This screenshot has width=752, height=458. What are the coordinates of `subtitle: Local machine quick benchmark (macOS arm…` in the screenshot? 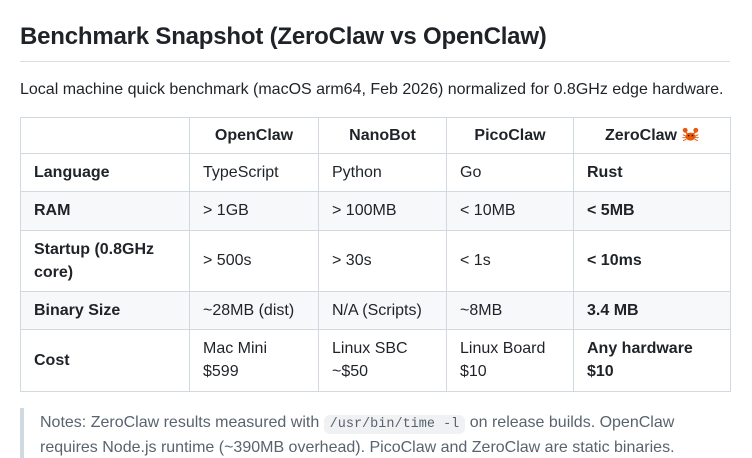 It's located at (372, 89).